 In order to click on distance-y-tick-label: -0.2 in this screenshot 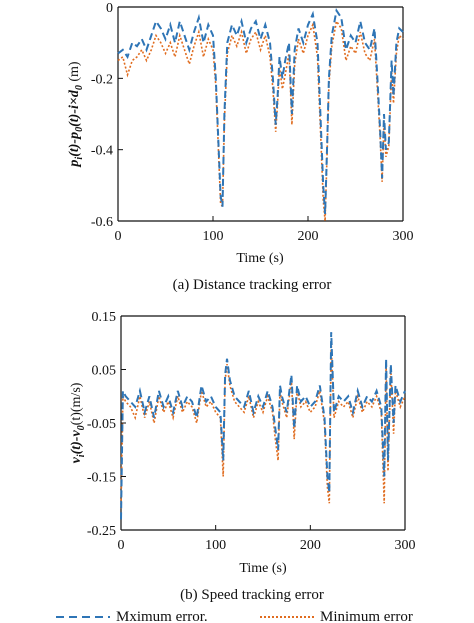, I will do `click(102, 79)`.